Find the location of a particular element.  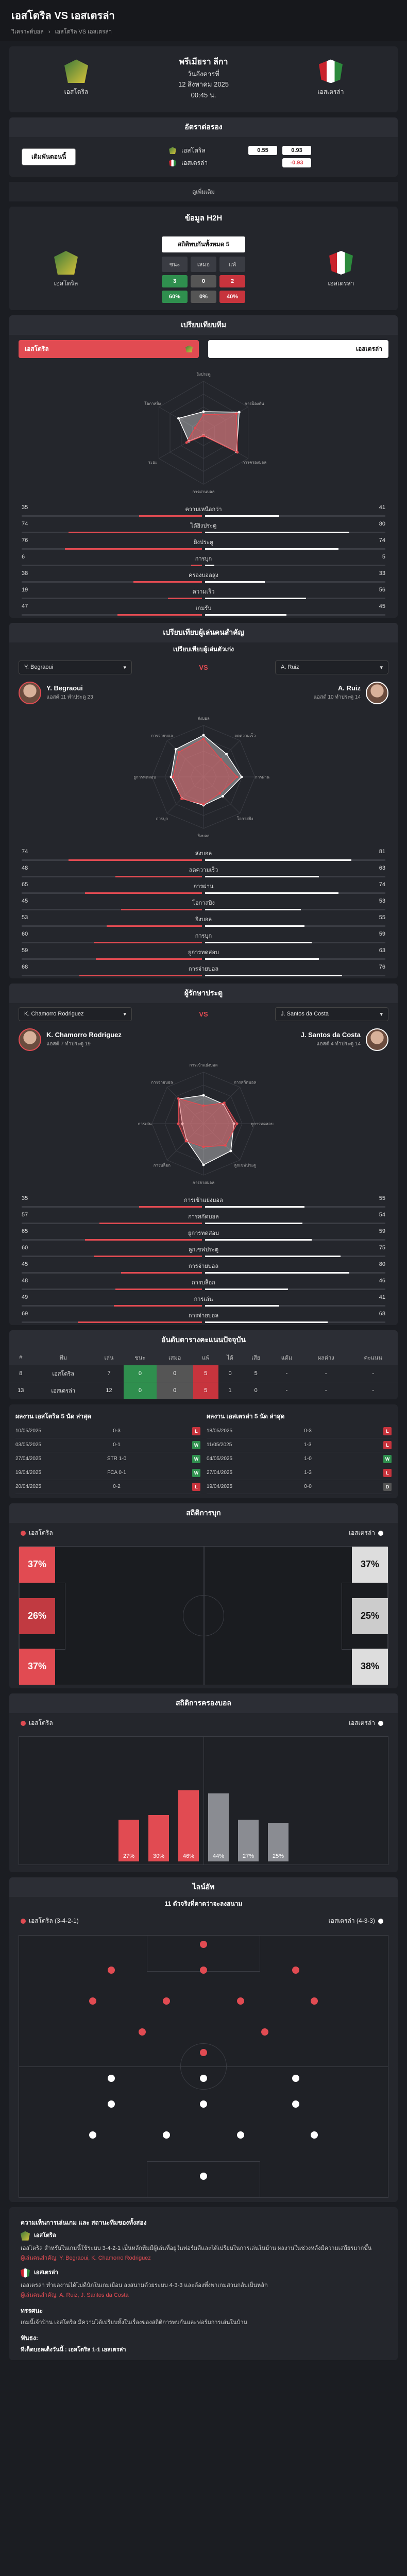

result-badge: L is located at coordinates (196, 1486).